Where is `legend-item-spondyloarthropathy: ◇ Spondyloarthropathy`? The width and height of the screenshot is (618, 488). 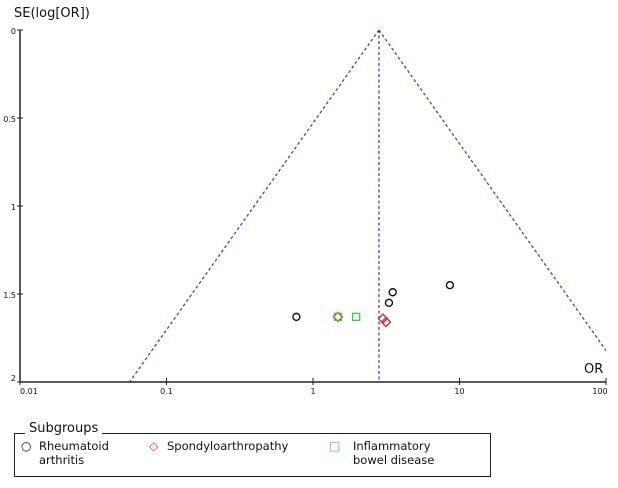
legend-item-spondyloarthropathy: ◇ Spondyloarthropathy is located at coordinates (218, 446).